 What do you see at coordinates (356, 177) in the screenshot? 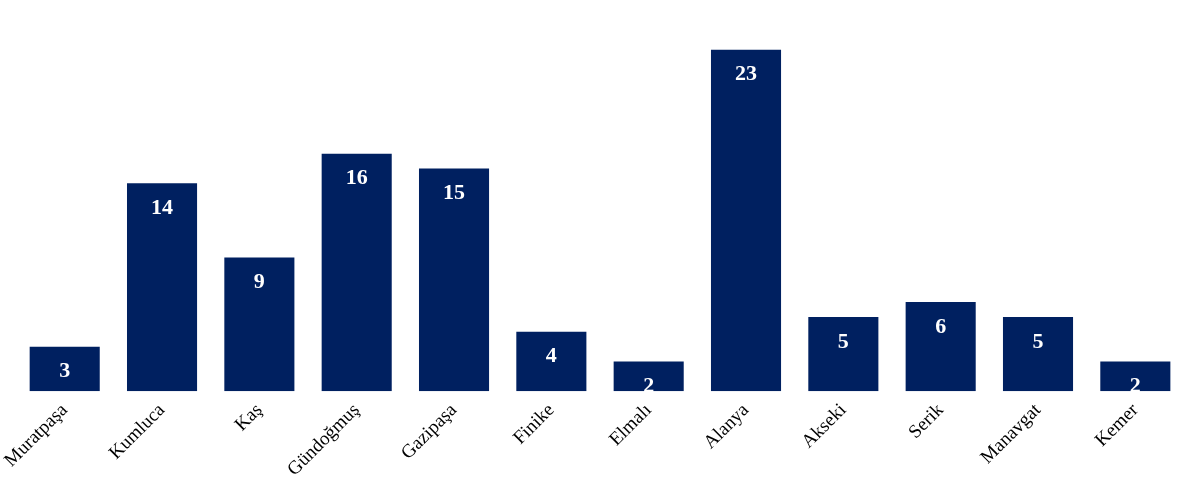
I see `data-label: 16` at bounding box center [356, 177].